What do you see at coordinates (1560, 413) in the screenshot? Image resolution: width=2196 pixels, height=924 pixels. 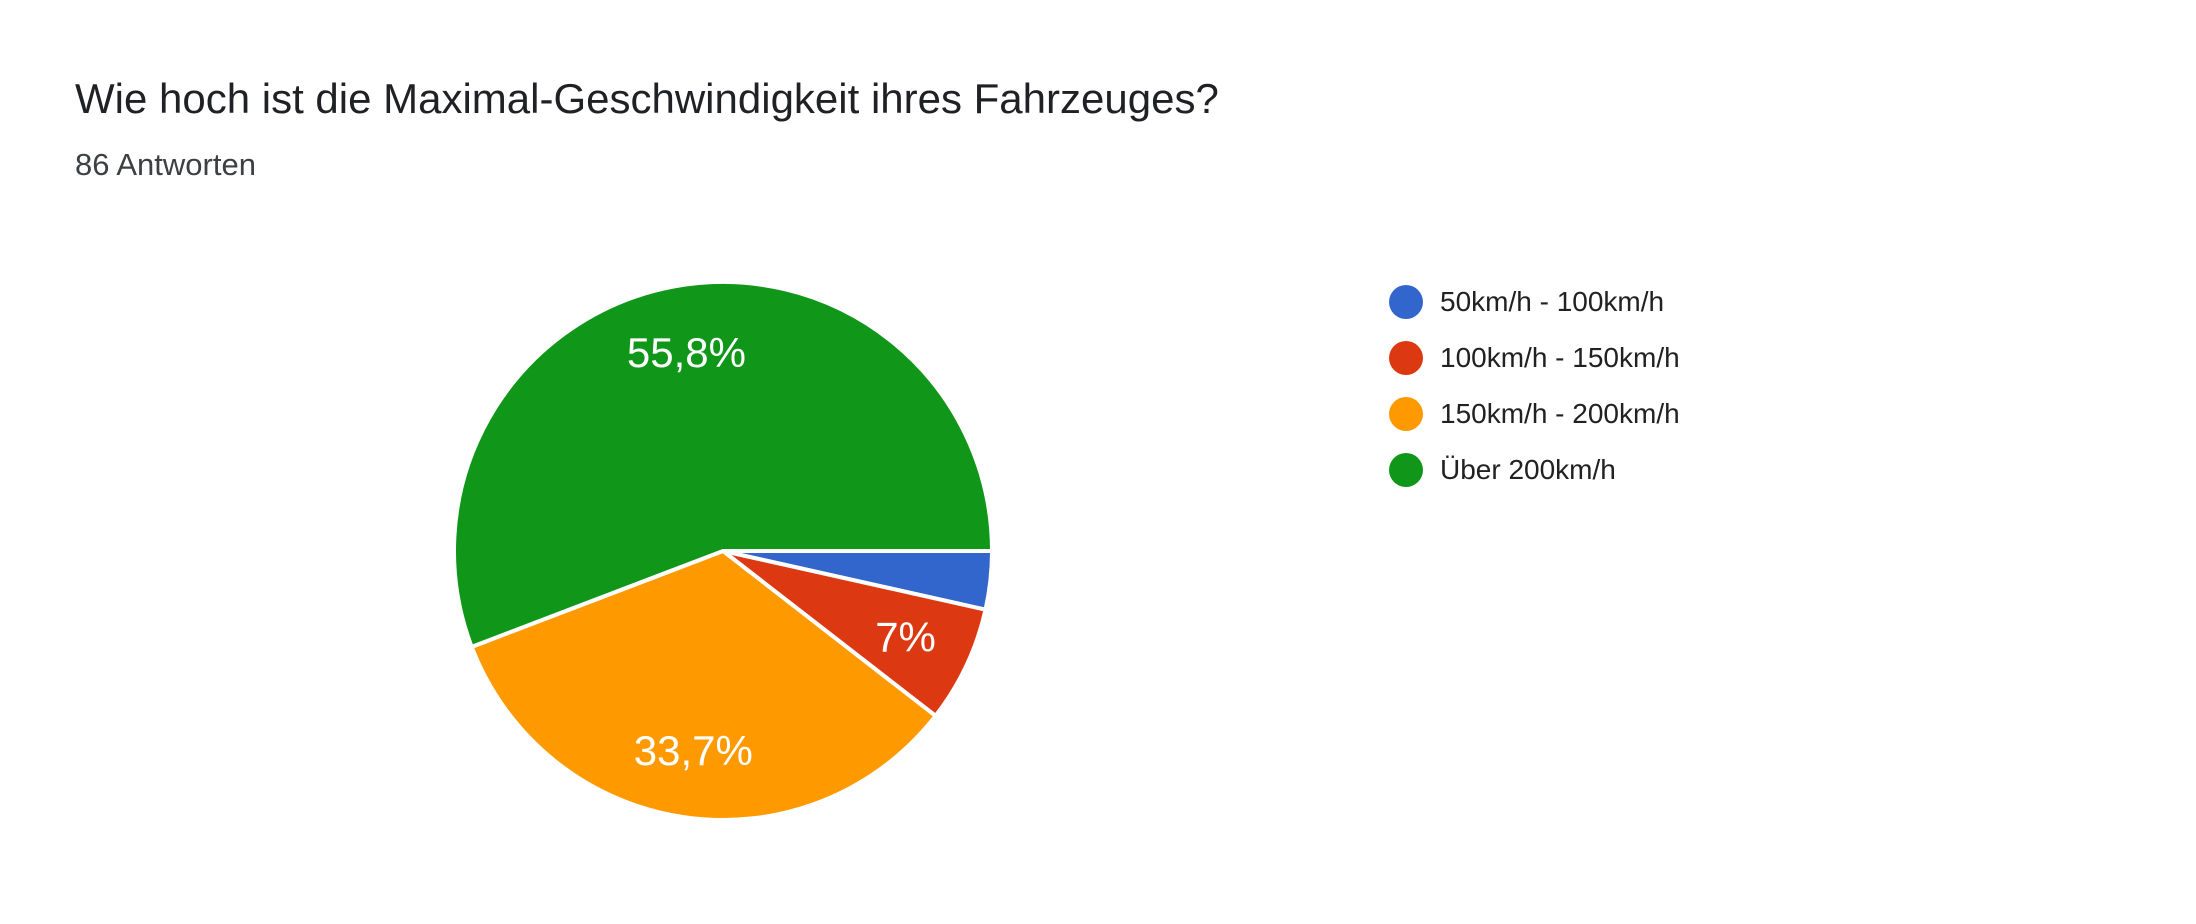 I see `legend-label: 150km/h - 200km/h` at bounding box center [1560, 413].